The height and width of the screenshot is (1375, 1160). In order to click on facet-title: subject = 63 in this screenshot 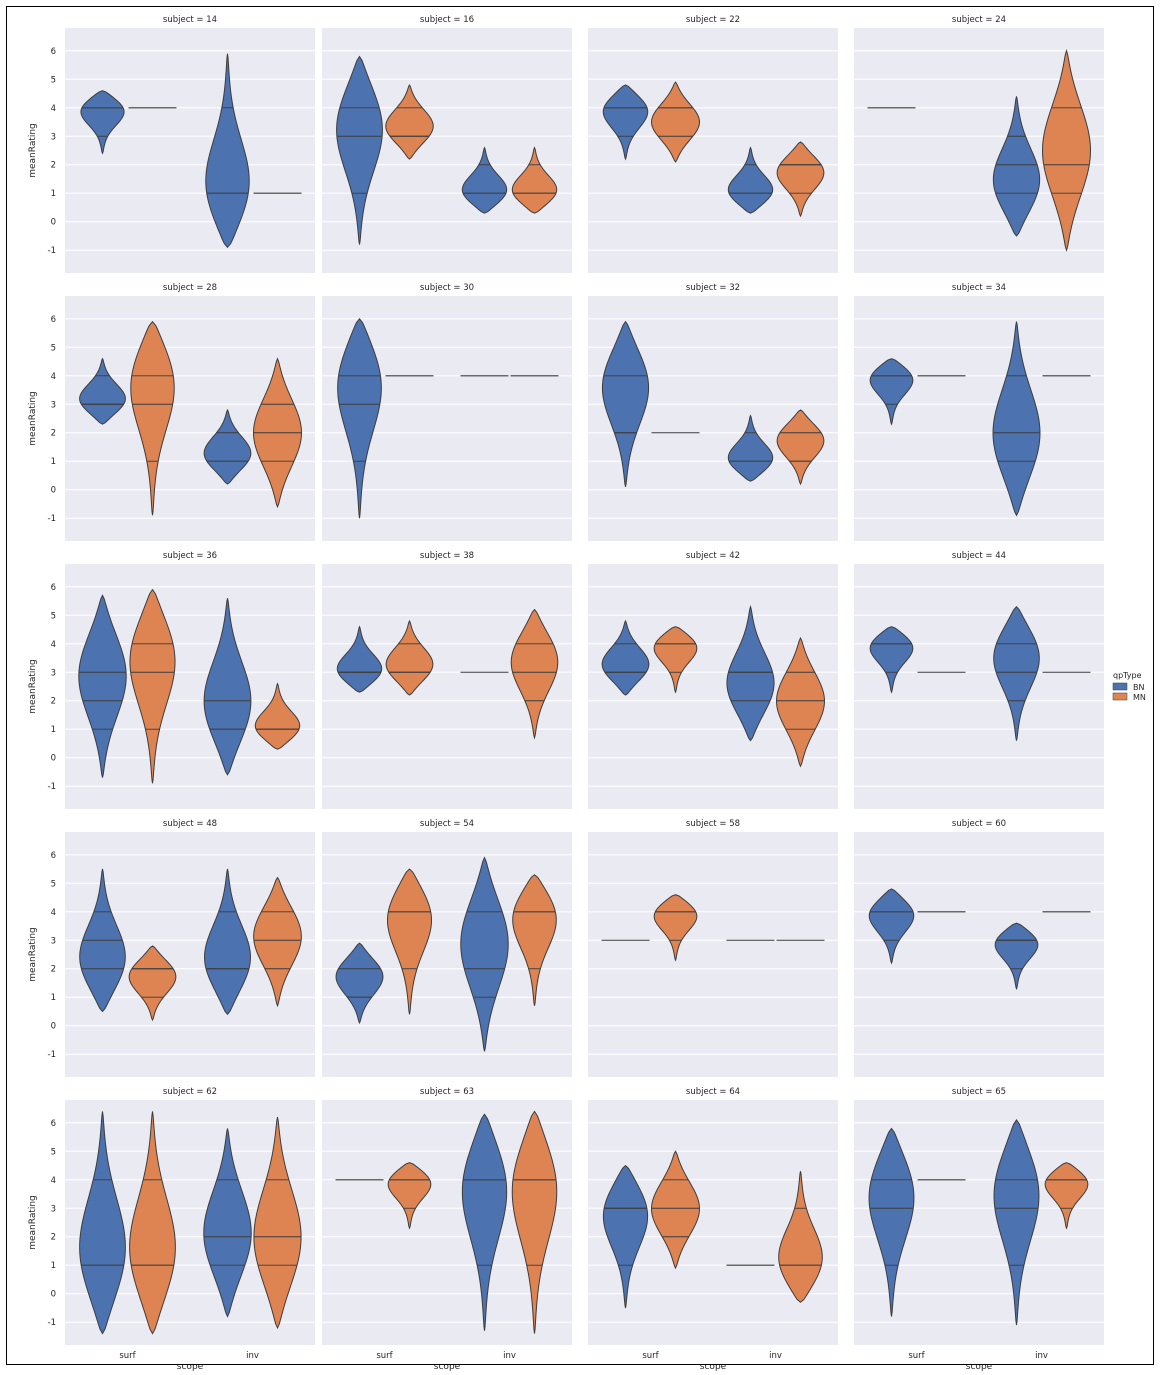, I will do `click(447, 1092)`.